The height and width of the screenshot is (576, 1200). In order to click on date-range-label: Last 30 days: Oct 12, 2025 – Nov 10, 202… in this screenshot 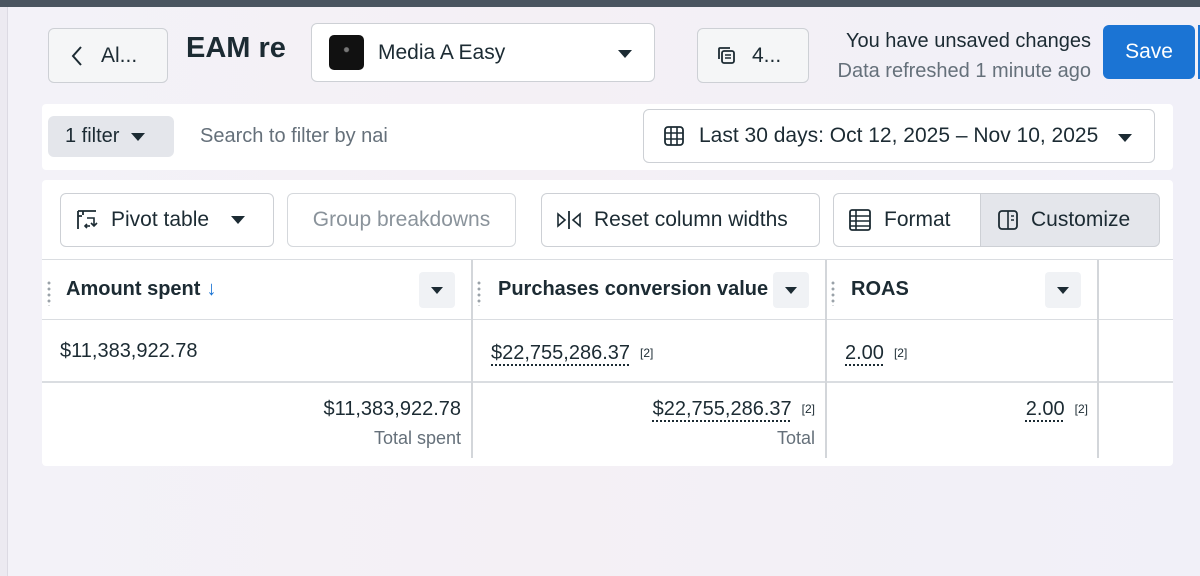, I will do `click(899, 135)`.